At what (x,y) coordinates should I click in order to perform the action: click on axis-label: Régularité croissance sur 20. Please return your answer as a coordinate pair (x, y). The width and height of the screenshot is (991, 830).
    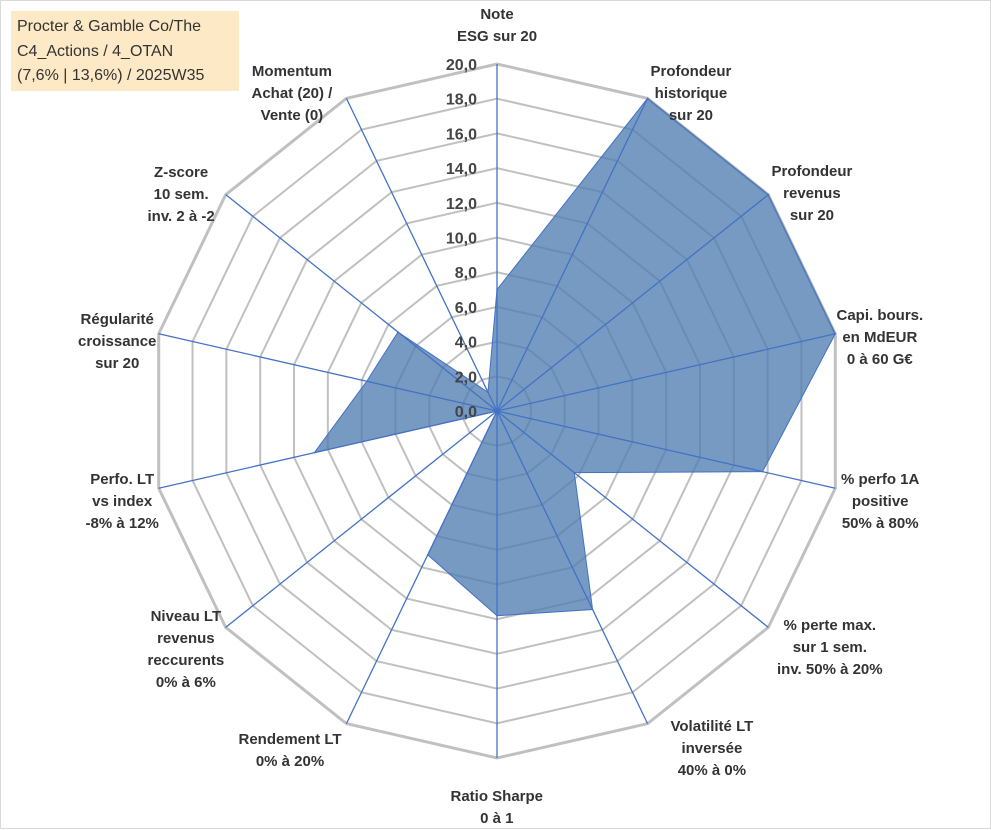
    Looking at the image, I should click on (117, 342).